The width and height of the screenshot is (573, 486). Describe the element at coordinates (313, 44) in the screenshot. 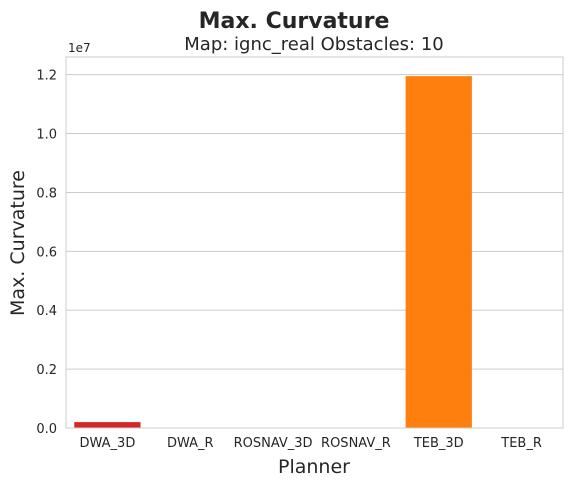

I see `chart-title: Map: ignc_real Obstacles: 10` at that location.